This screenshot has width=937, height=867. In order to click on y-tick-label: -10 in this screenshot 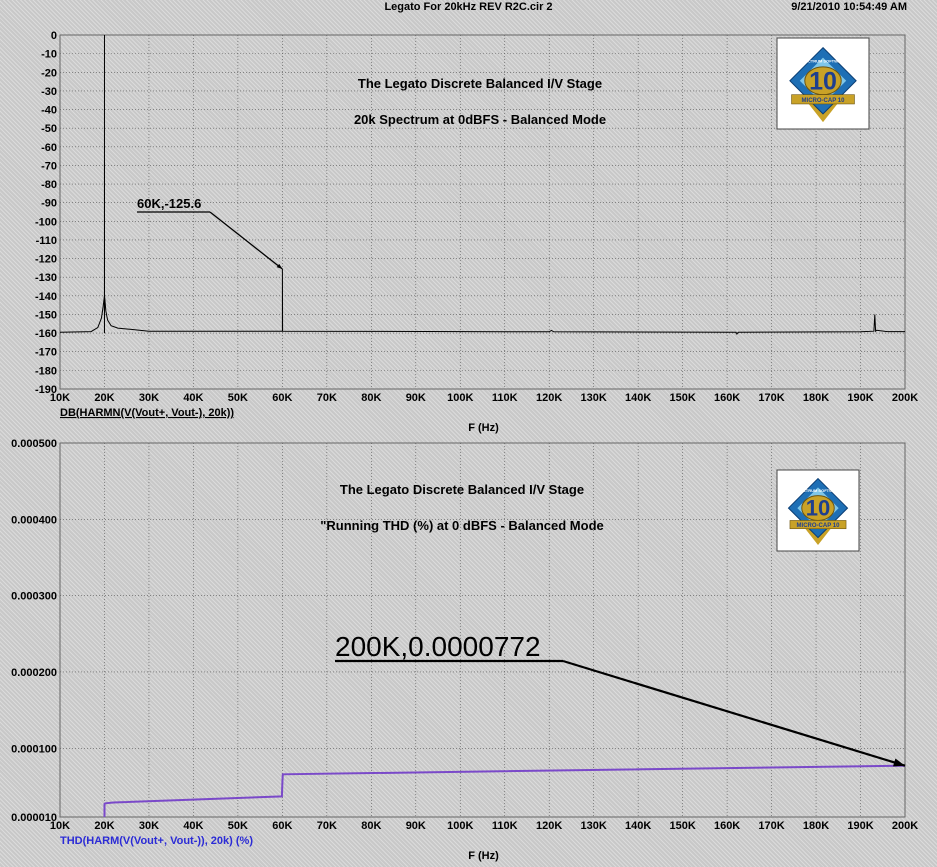, I will do `click(49, 55)`.